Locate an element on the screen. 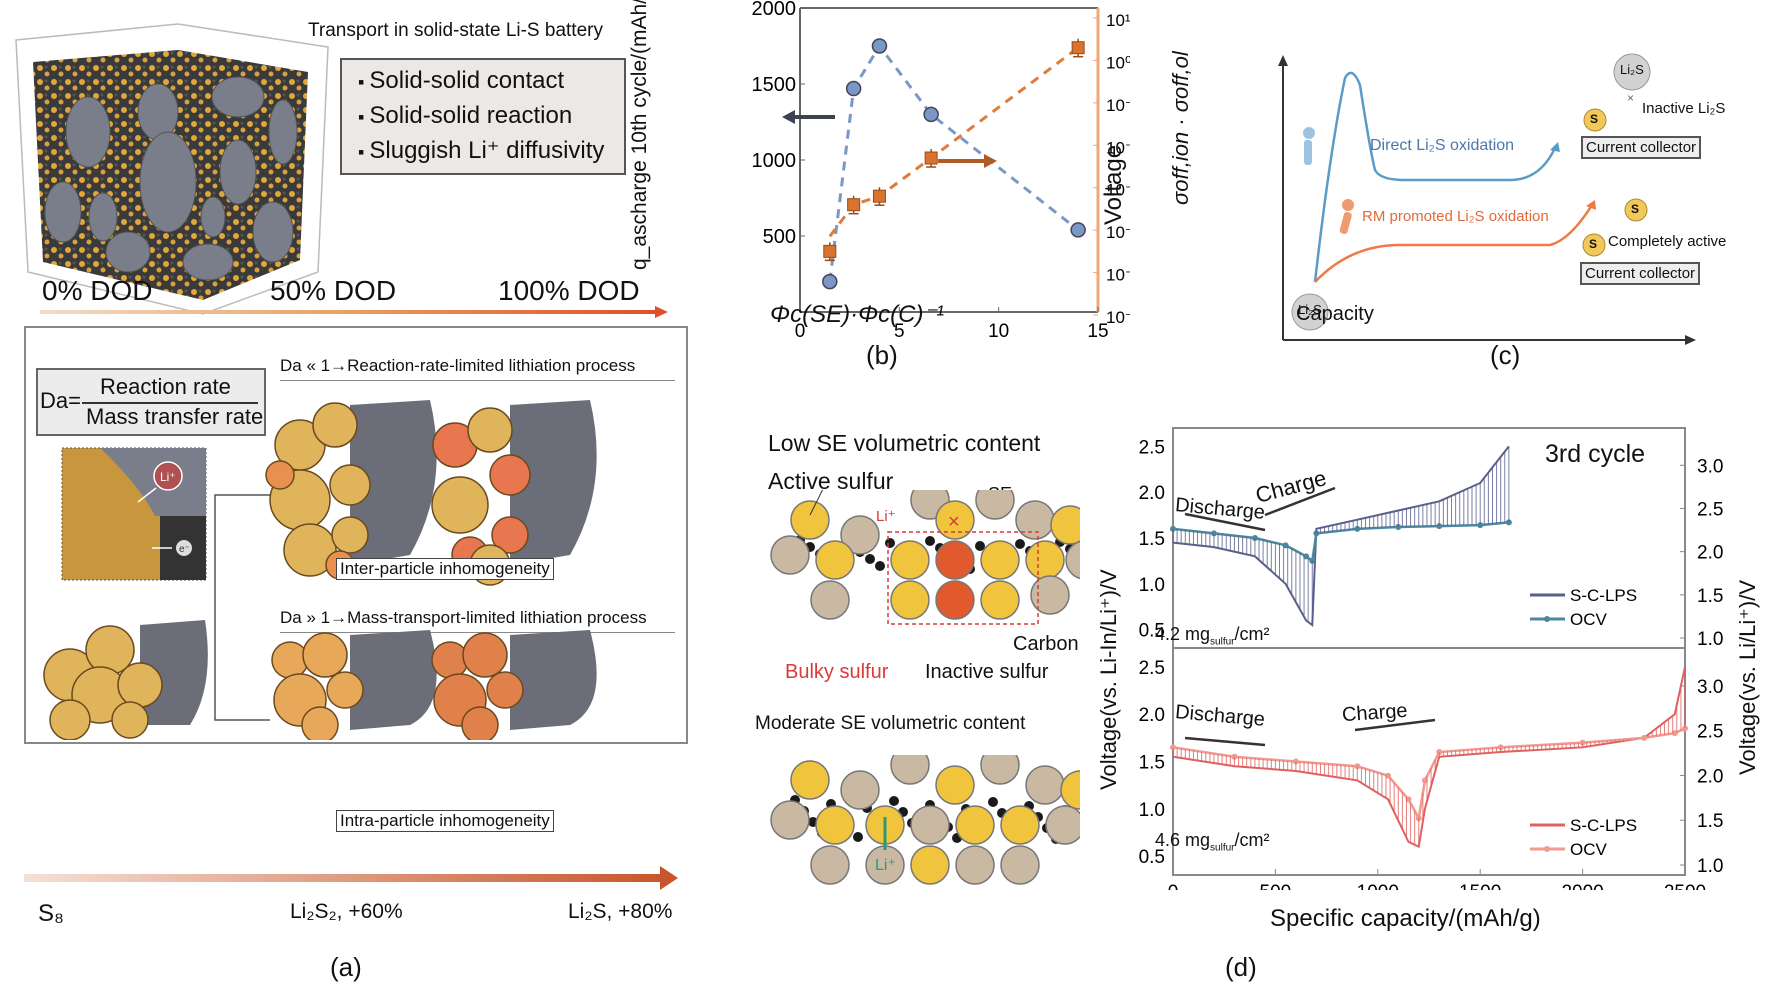 This screenshot has height=984, width=1772. subplot-frame is located at coordinates (1429, 761).